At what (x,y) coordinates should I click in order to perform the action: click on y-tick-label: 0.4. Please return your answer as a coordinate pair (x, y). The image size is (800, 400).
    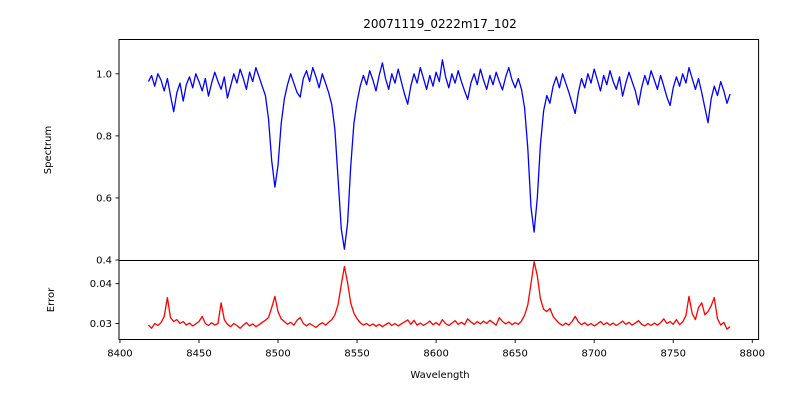
    Looking at the image, I should click on (104, 261).